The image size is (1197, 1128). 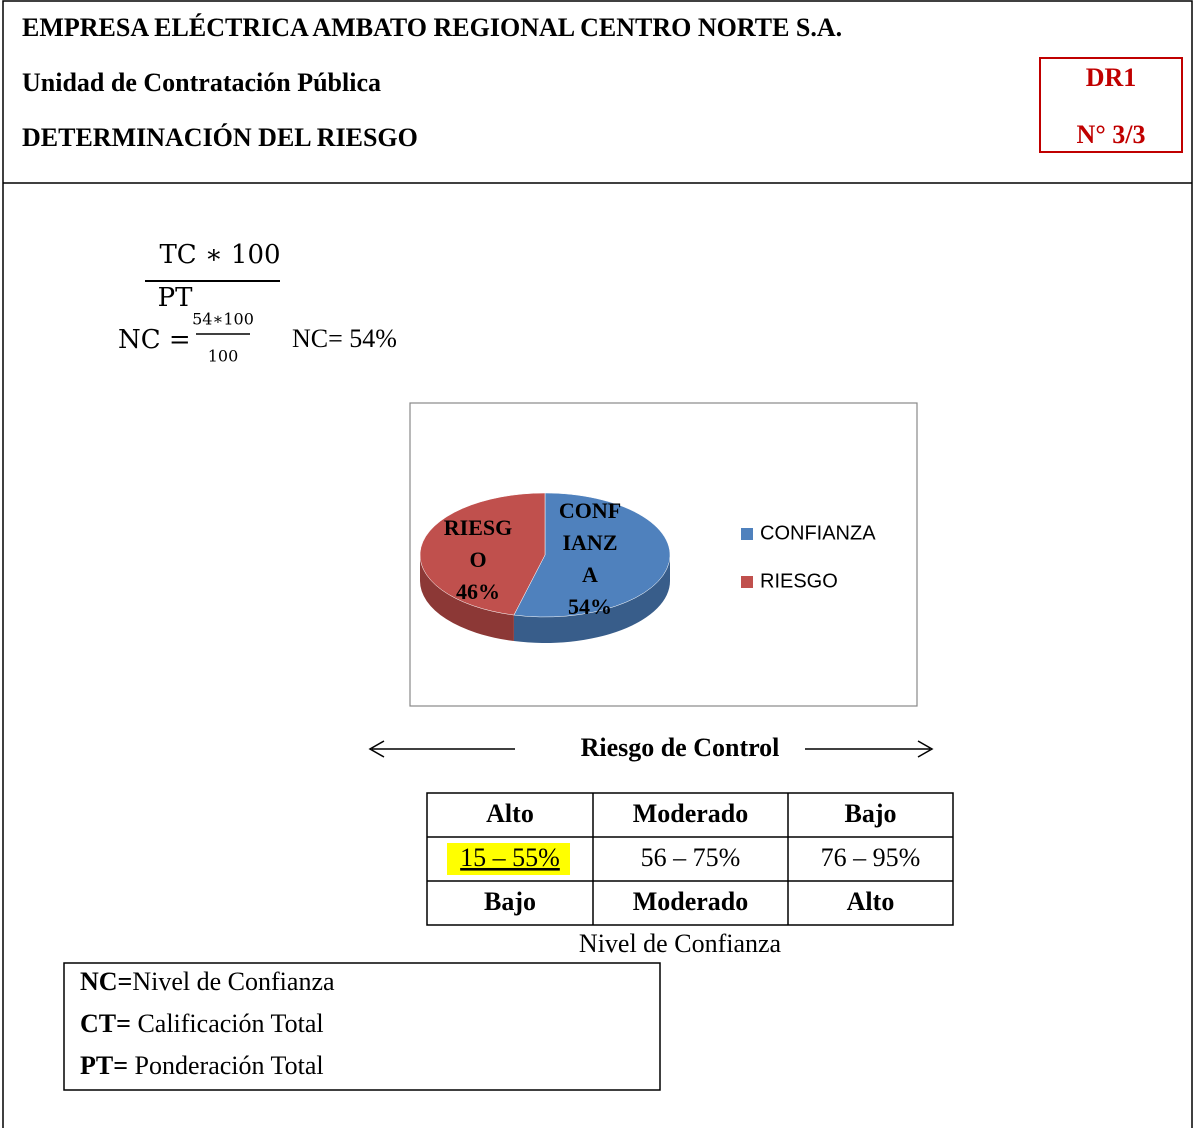 What do you see at coordinates (1111, 77) in the screenshot?
I see `code: DR1` at bounding box center [1111, 77].